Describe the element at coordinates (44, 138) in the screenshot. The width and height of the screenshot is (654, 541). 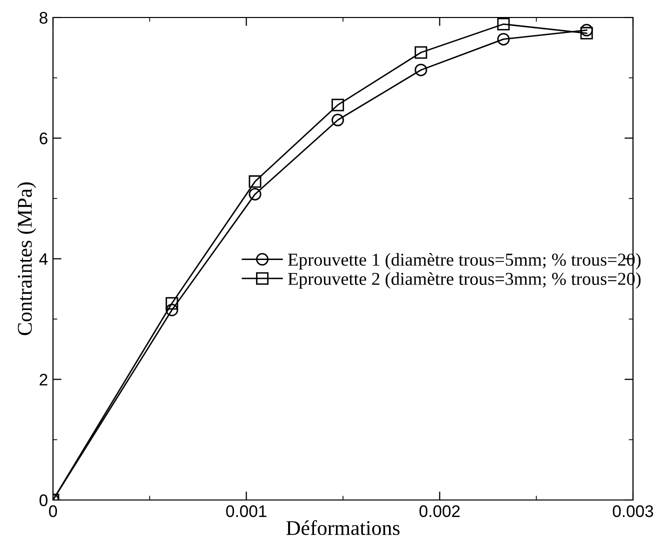
I see `y-tick-label: 6` at that location.